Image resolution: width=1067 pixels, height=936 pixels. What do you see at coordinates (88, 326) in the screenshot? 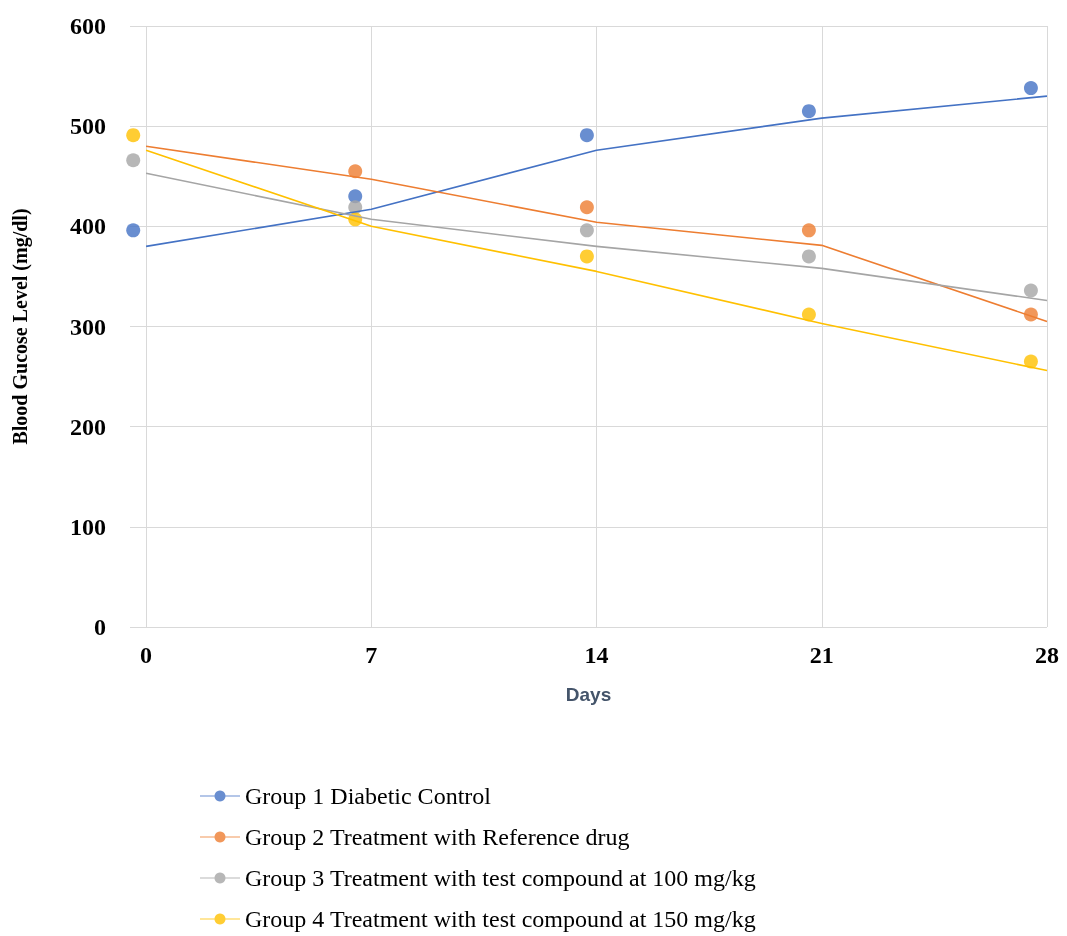
I see `y-tick-label: 300` at bounding box center [88, 326].